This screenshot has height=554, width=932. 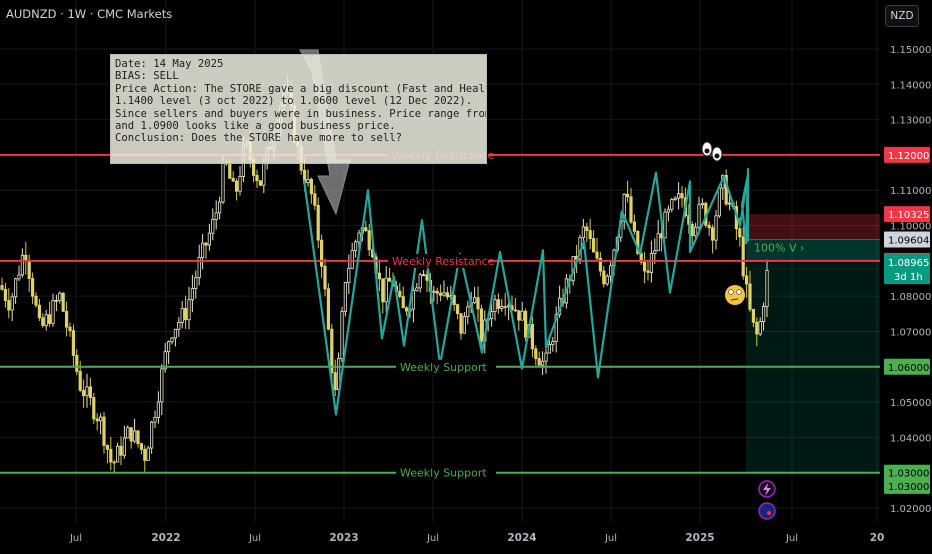 What do you see at coordinates (877, 538) in the screenshot?
I see `time-tick: 20` at bounding box center [877, 538].